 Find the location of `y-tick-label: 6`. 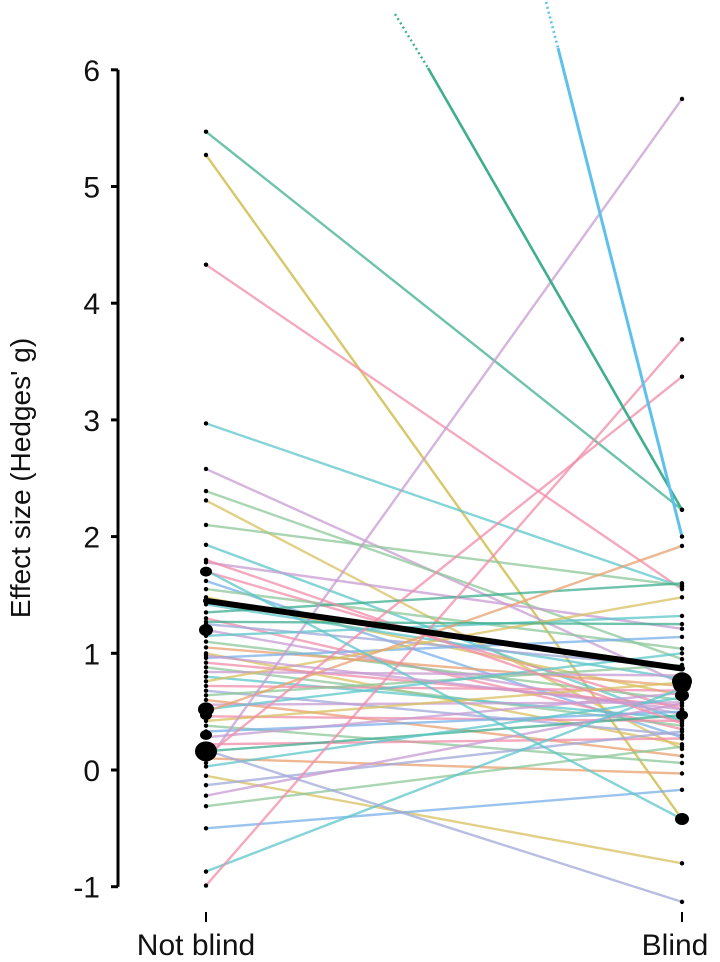

y-tick-label: 6 is located at coordinates (91, 71).